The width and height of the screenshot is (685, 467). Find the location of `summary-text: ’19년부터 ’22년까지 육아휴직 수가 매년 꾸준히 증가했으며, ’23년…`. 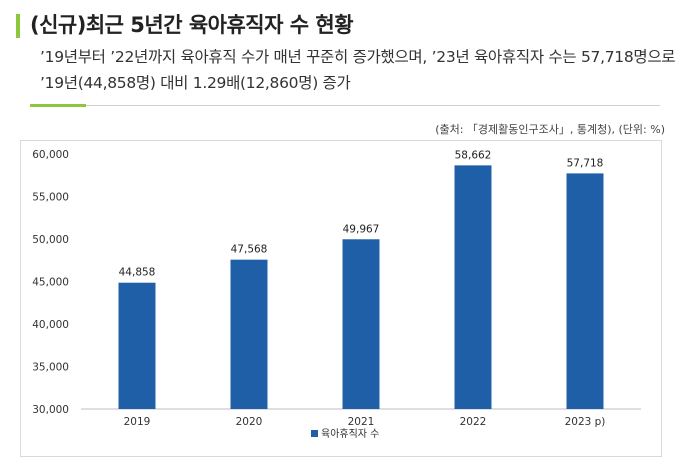

summary-text: ’19년부터 ’22년까지 육아휴직 수가 매년 꾸준히 증가했으며, ’23년… is located at coordinates (358, 70).